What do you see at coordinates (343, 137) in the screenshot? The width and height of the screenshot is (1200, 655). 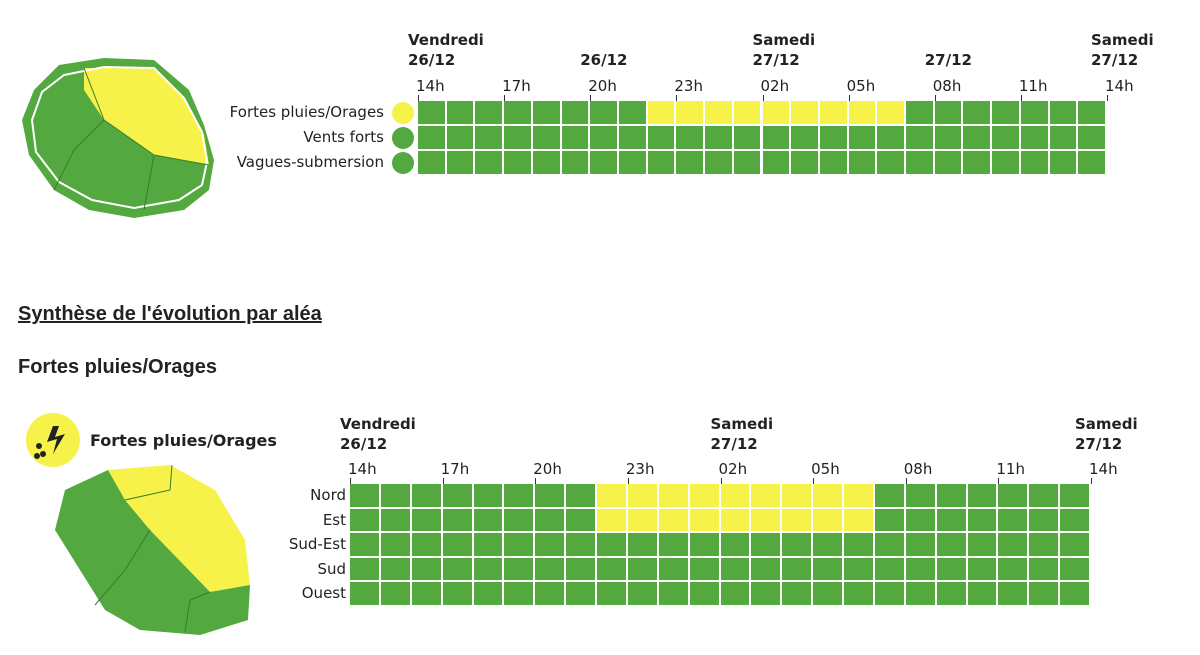 I see `row-label: Vents forts` at bounding box center [343, 137].